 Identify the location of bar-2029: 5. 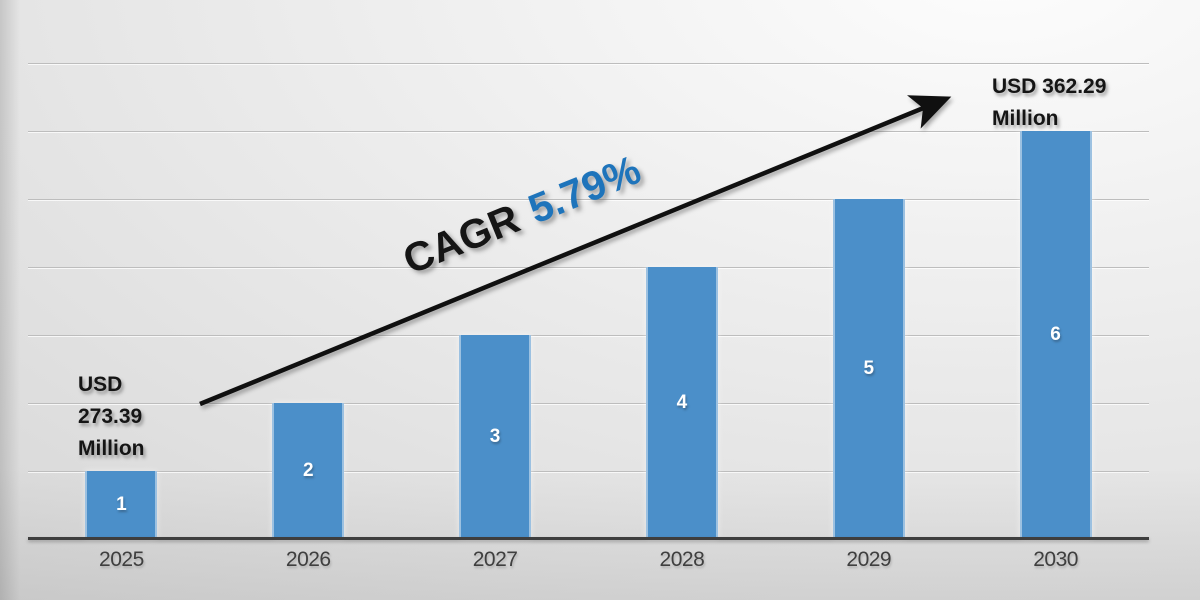
(868, 369).